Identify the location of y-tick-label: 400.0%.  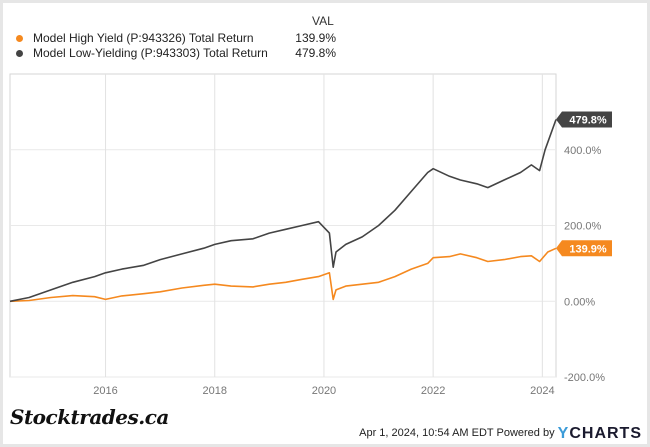
(583, 151).